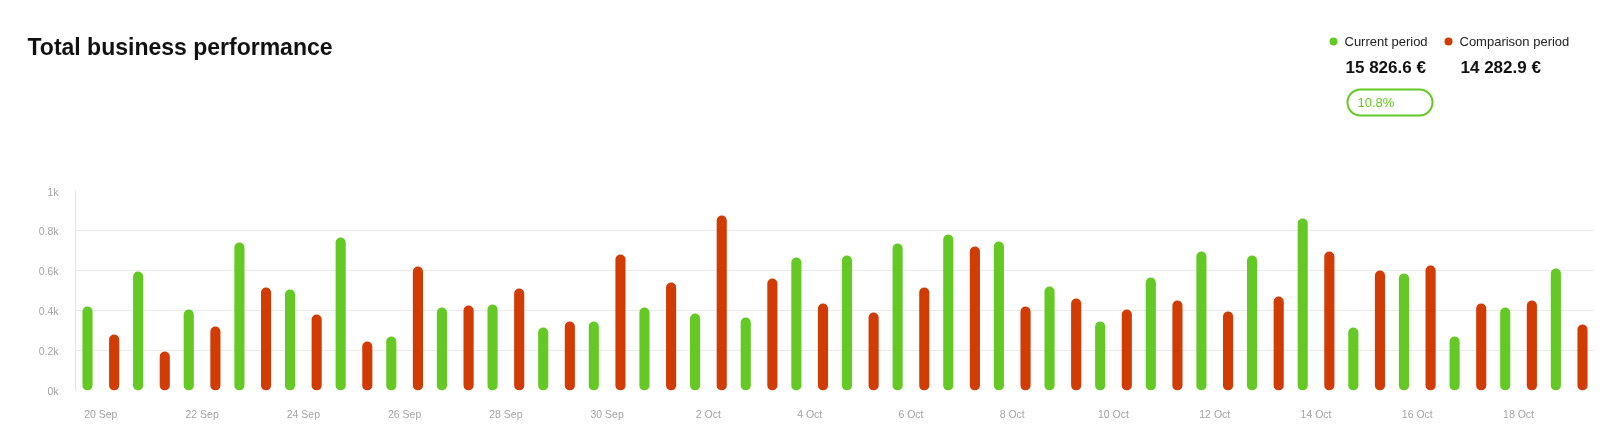 This screenshot has width=1615, height=443. Describe the element at coordinates (708, 413) in the screenshot. I see `x-tick-label: 2 Oct` at that location.